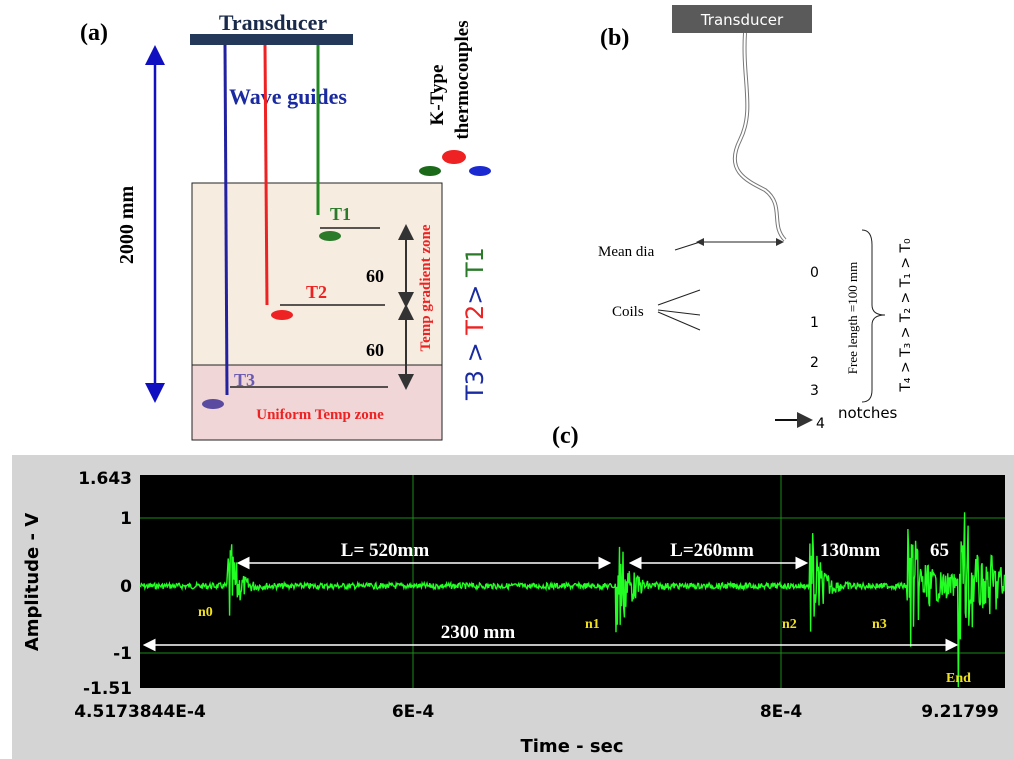 The height and width of the screenshot is (759, 1014). Describe the element at coordinates (126, 519) in the screenshot. I see `y-tick-label: 1` at that location.